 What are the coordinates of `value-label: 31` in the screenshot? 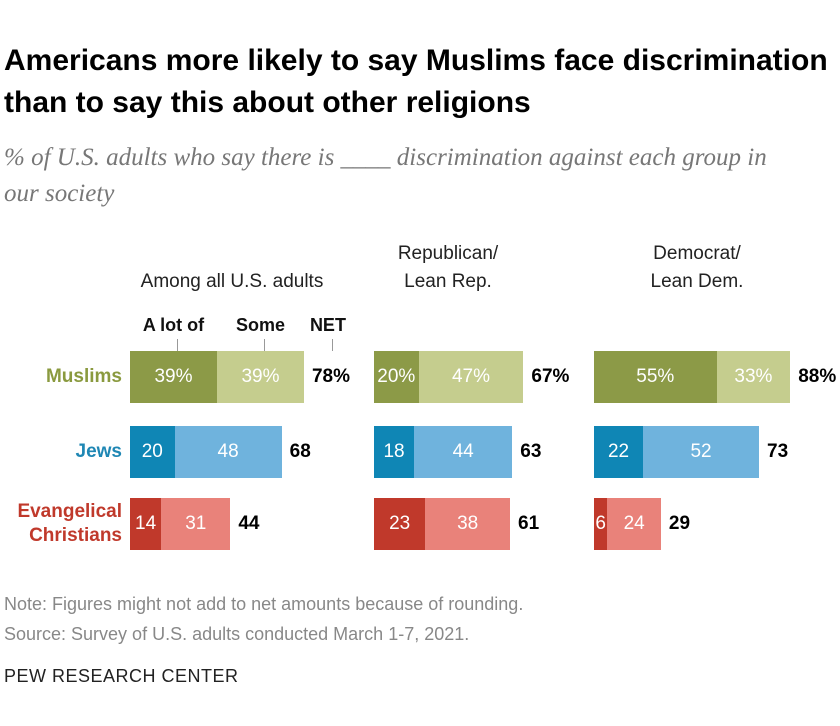 It's located at (196, 523).